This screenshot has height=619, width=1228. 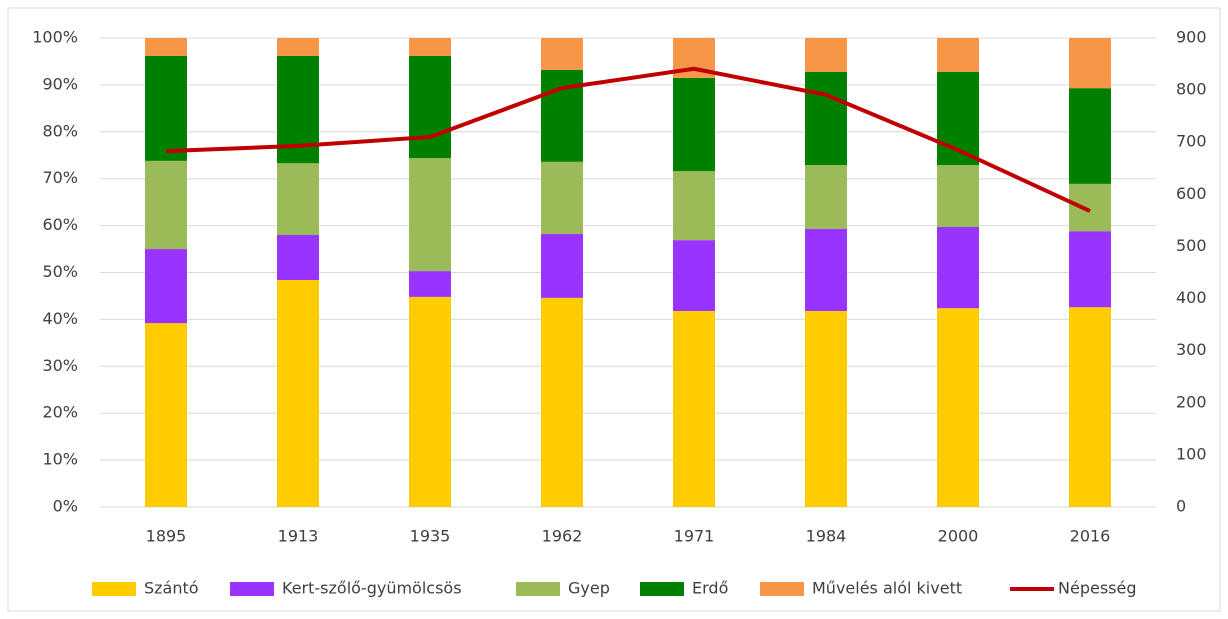 I want to click on legend-label: Kert-szőlő-gyümölcsös, so click(x=372, y=588).